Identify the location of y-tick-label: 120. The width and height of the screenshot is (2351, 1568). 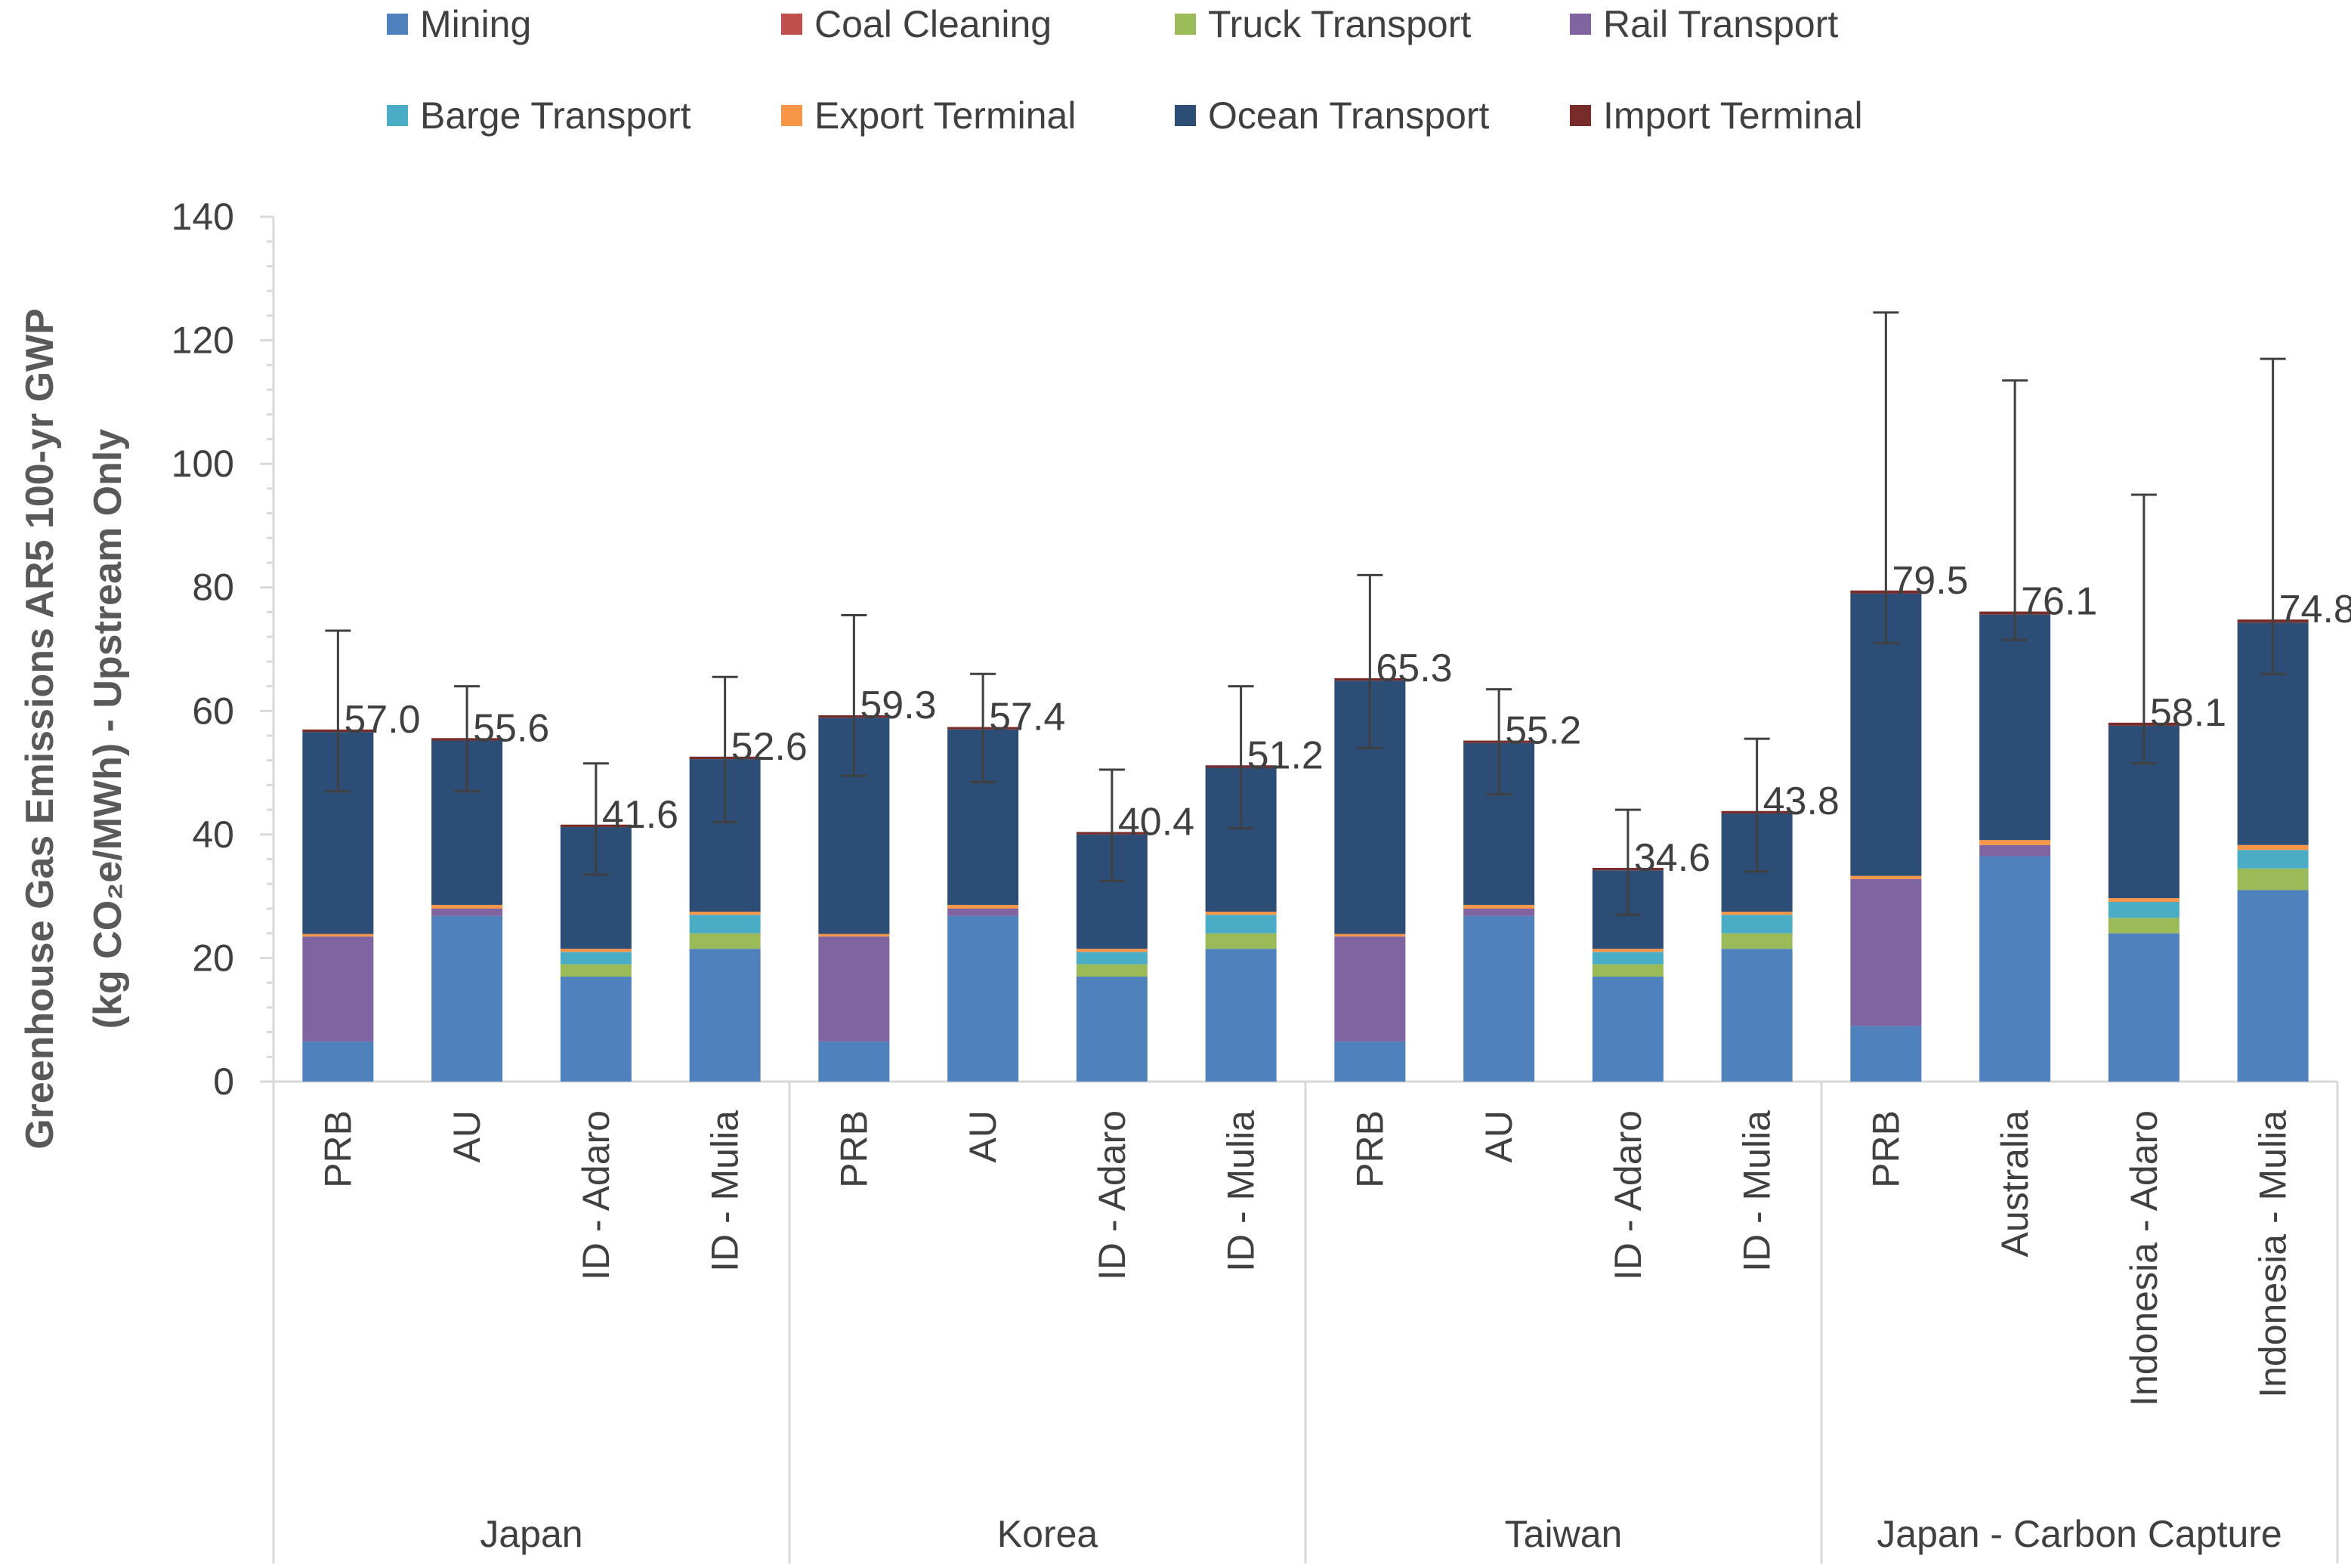
(202, 340).